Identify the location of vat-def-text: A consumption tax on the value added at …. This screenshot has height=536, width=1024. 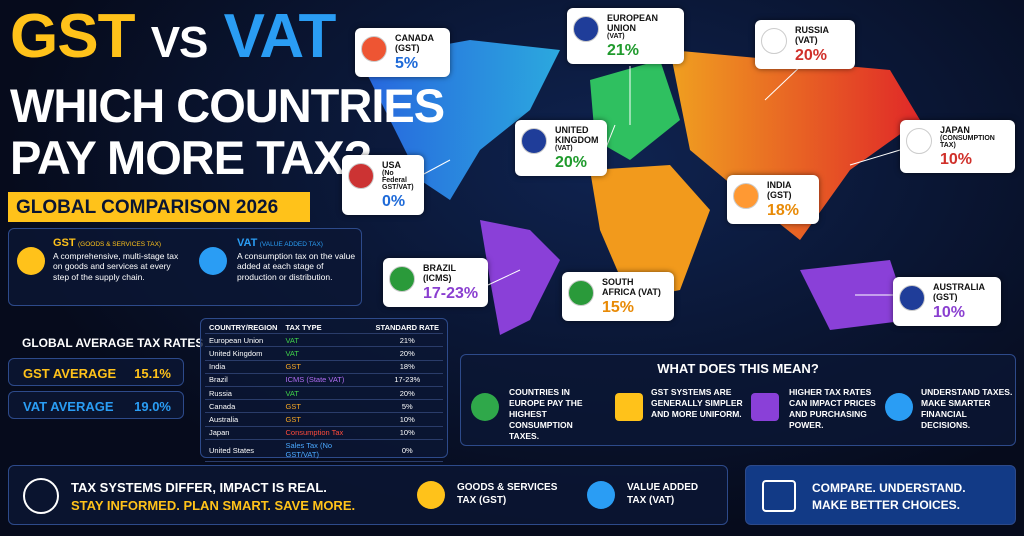
(296, 266).